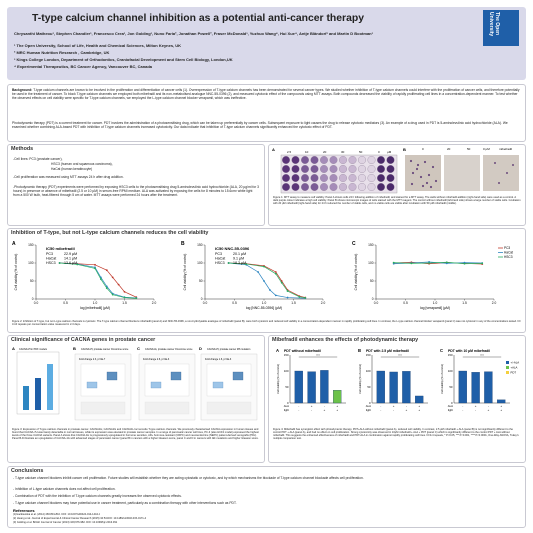  What do you see at coordinates (469, 149) in the screenshot?
I see `fig1-b-label-50: 50` at bounding box center [469, 149].